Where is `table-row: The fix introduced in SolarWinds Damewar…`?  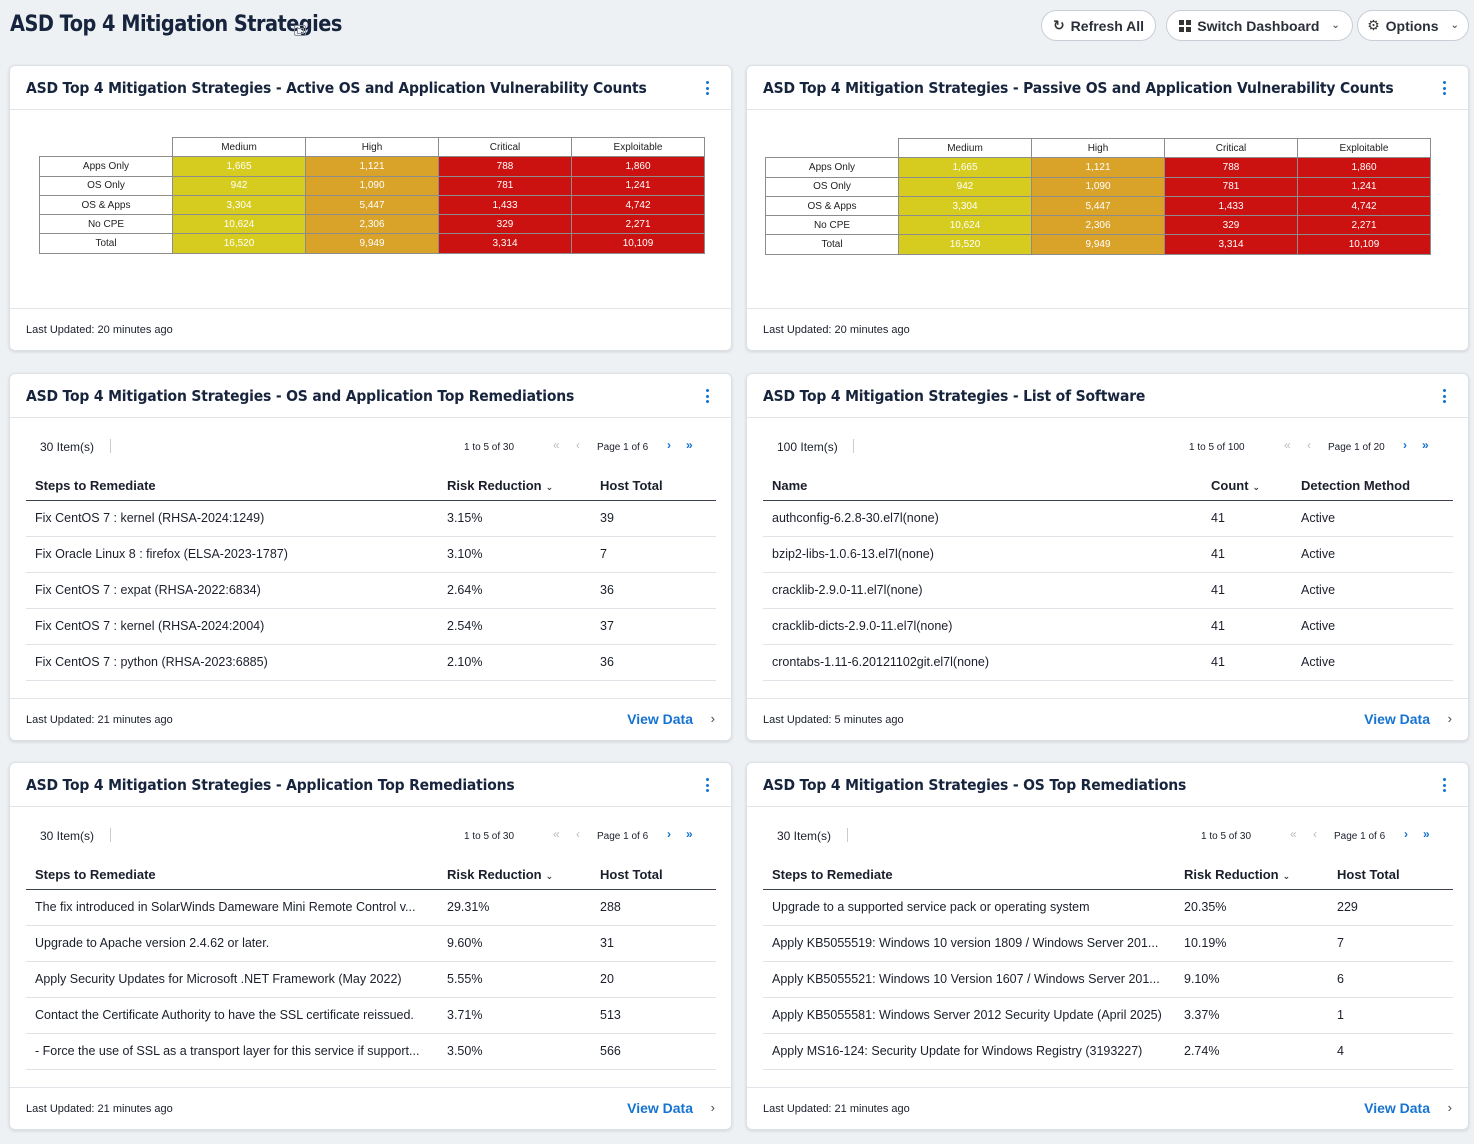 table-row: The fix introduced in SolarWinds Damewar… is located at coordinates (371, 907).